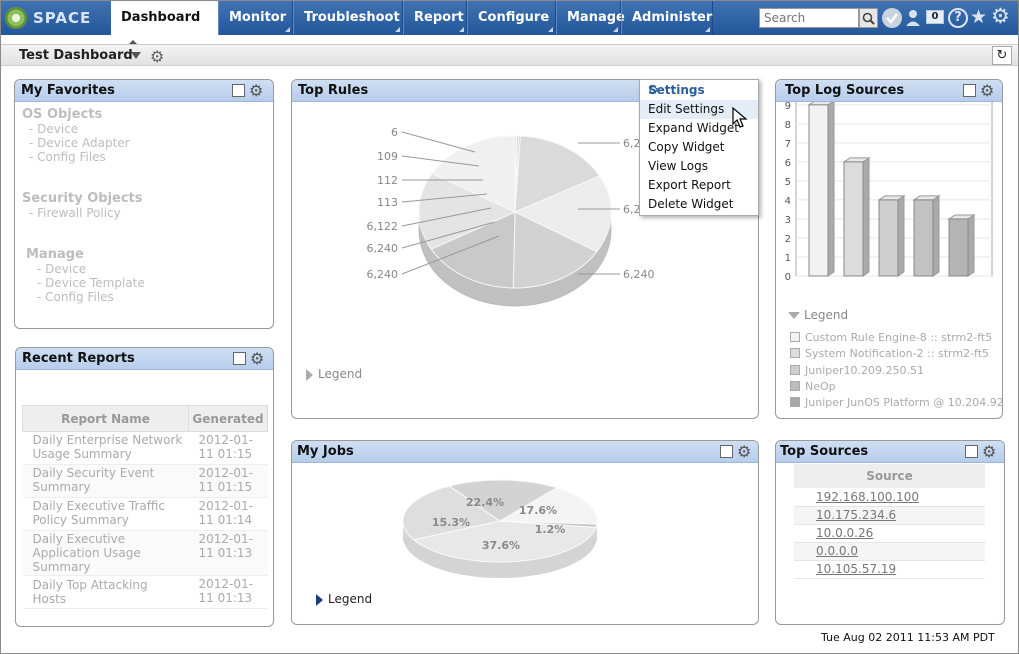 Image resolution: width=1019 pixels, height=654 pixels. Describe the element at coordinates (891, 337) in the screenshot. I see `legend-item: Custom Rule Engine-8 :: strm2-ft5` at that location.